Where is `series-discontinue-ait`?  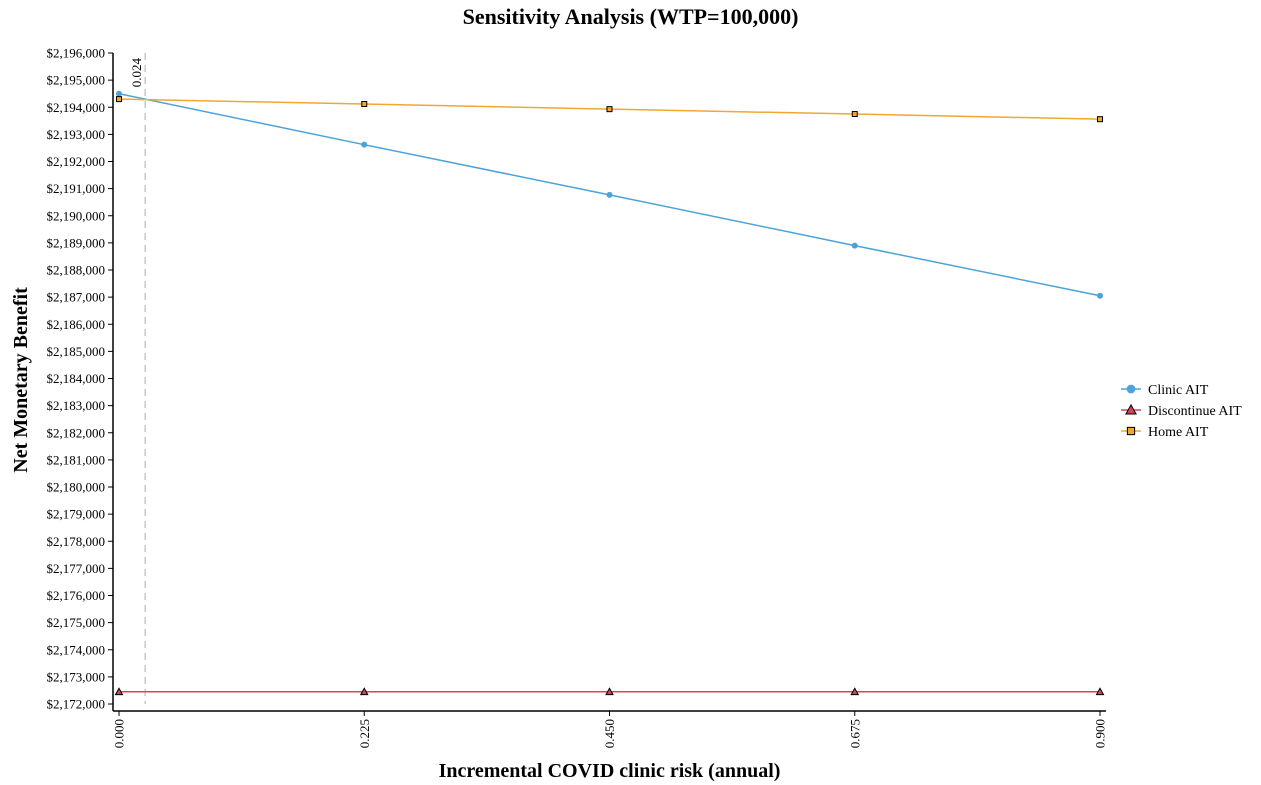
series-discontinue-ait is located at coordinates (609, 691).